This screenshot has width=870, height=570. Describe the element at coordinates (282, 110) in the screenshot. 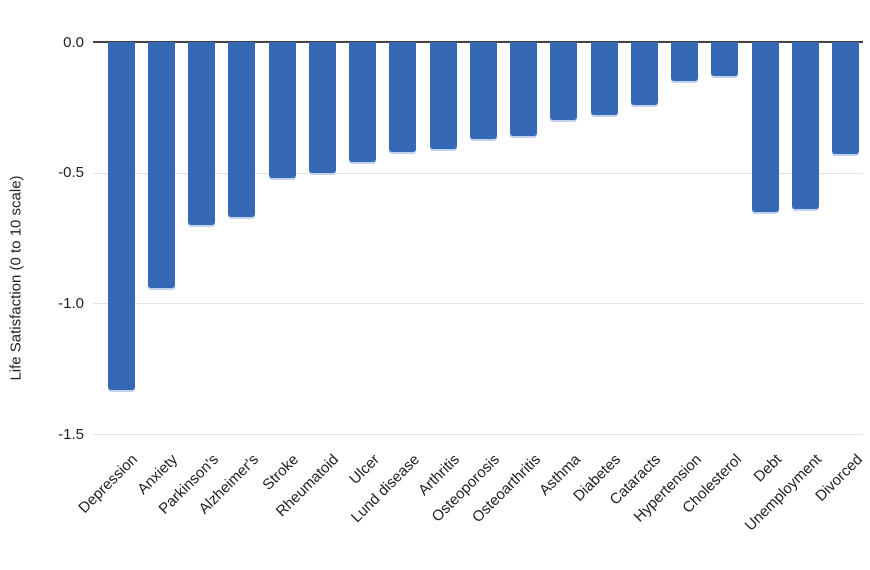

I see `bar-stroke` at that location.